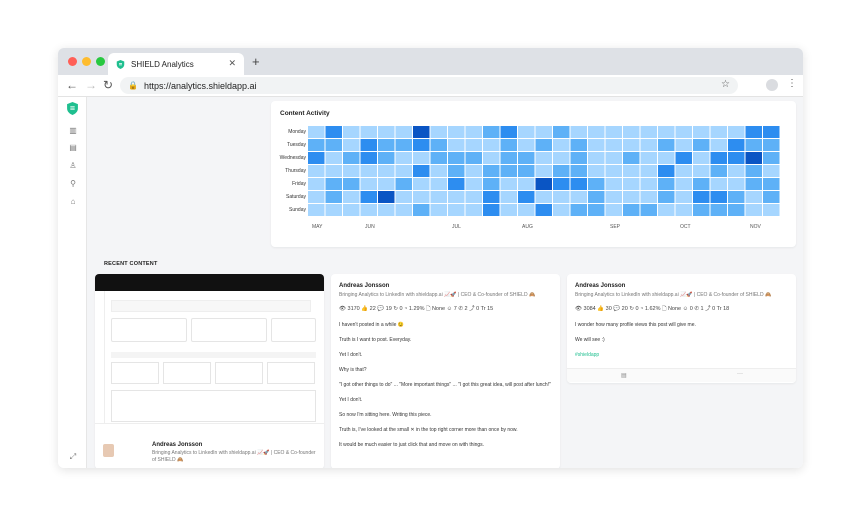 This screenshot has height=529, width=860. What do you see at coordinates (370, 227) in the screenshot?
I see `month-label-jun: JUN` at bounding box center [370, 227].